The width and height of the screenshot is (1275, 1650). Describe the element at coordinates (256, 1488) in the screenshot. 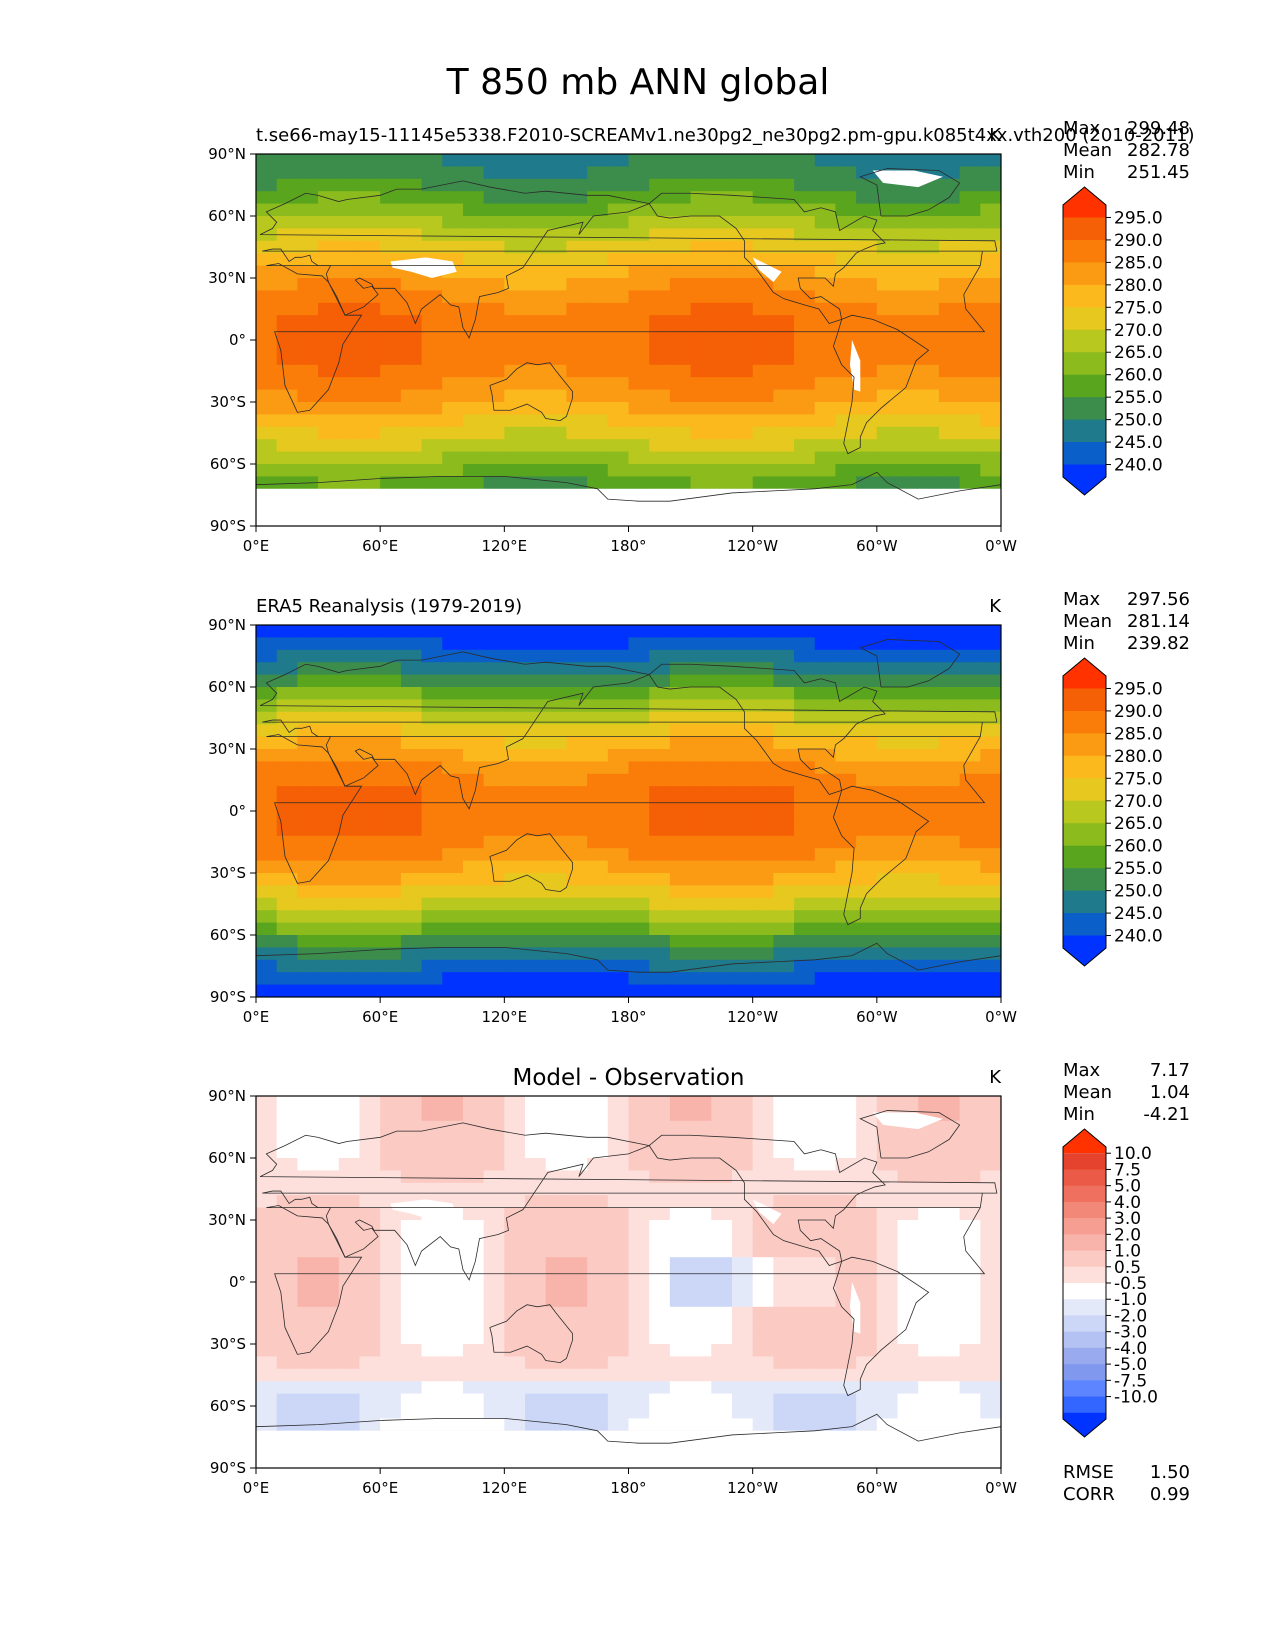

I see `x-tick-label: 0°E` at that location.